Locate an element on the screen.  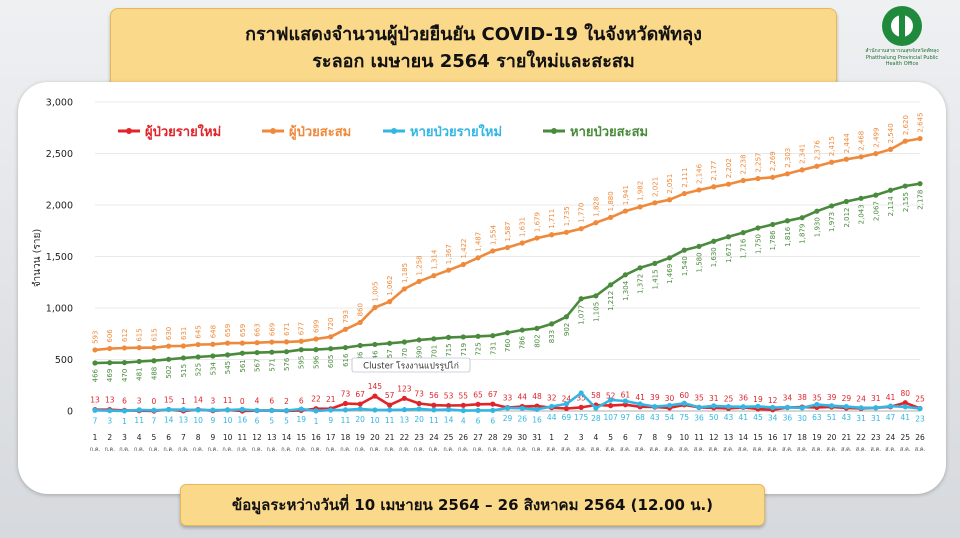
data-label: 612 is located at coordinates (125, 335).